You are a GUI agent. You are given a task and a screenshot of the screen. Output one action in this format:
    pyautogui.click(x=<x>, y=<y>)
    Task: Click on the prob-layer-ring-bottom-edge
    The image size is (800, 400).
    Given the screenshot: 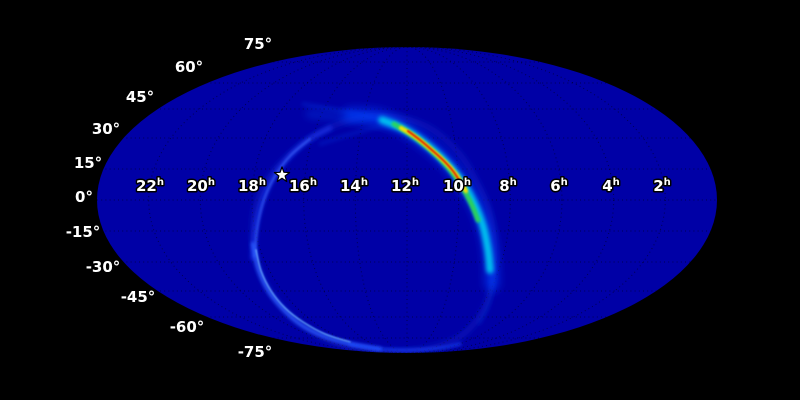 What is the action you would take?
    pyautogui.click(x=405, y=347)
    